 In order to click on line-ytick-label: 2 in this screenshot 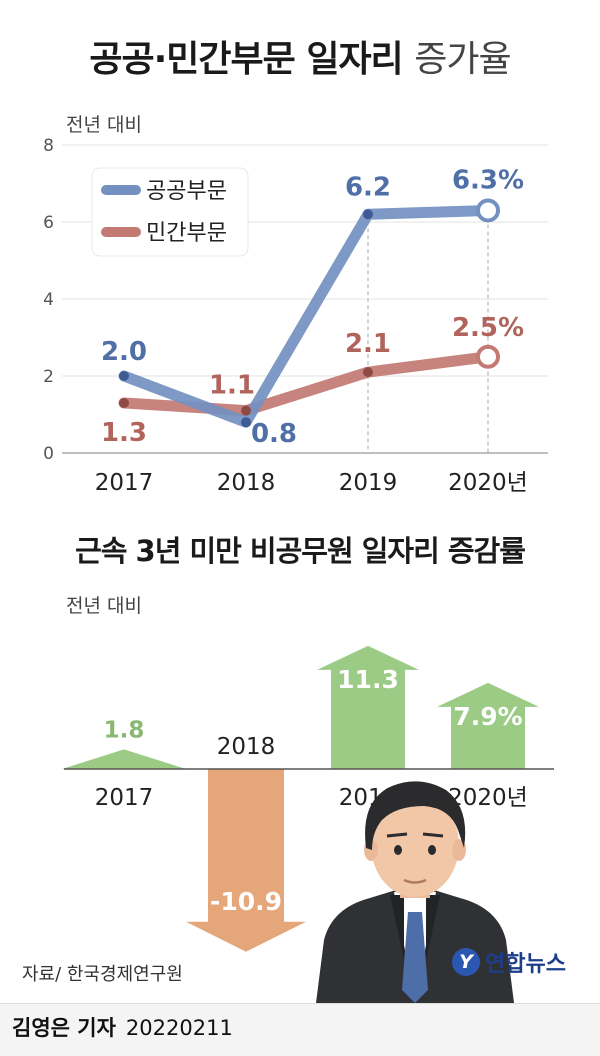, I will do `click(48, 377)`.